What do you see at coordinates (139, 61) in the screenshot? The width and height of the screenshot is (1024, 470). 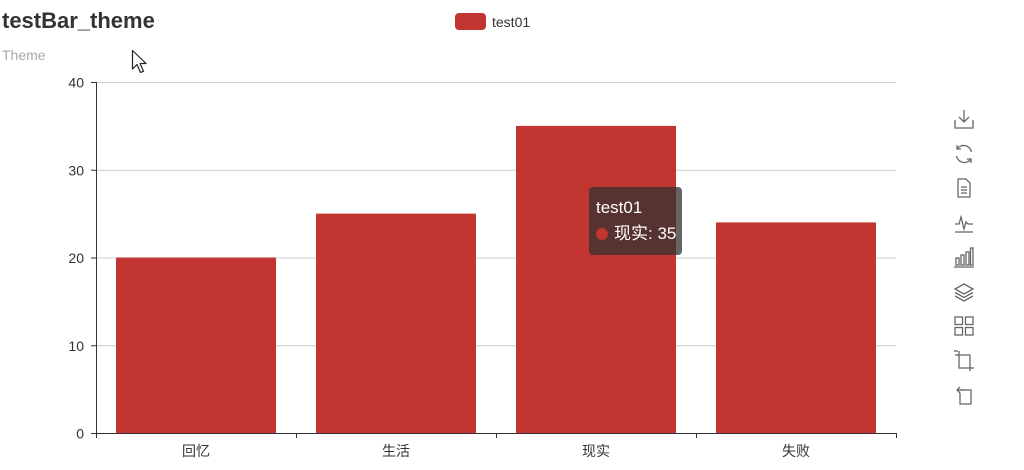 I see `mouse-cursor-icon` at bounding box center [139, 61].